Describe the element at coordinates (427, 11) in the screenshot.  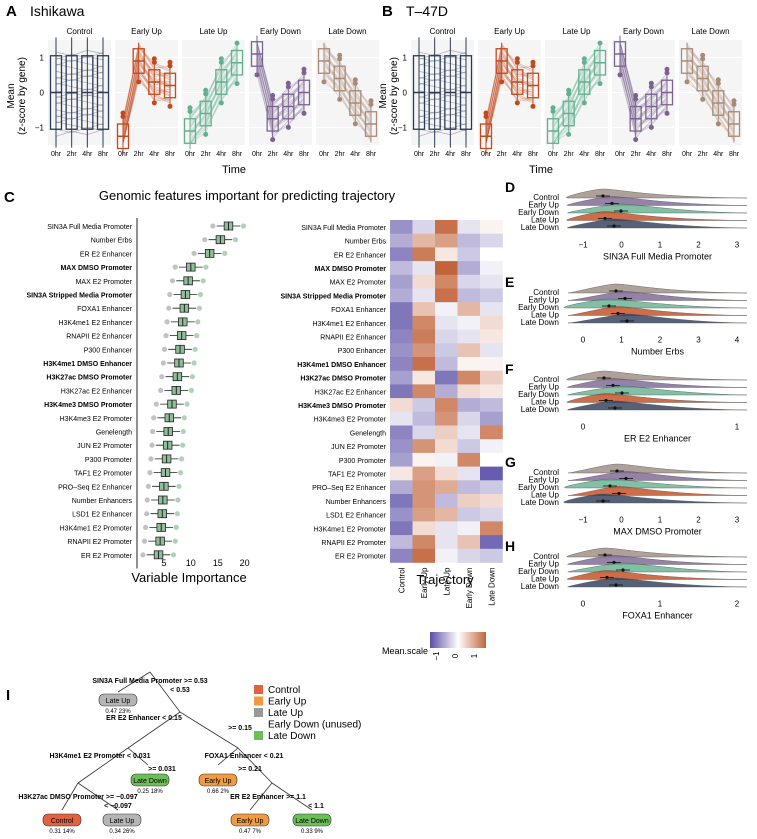
I see `panel-b-title: T–47D` at that location.